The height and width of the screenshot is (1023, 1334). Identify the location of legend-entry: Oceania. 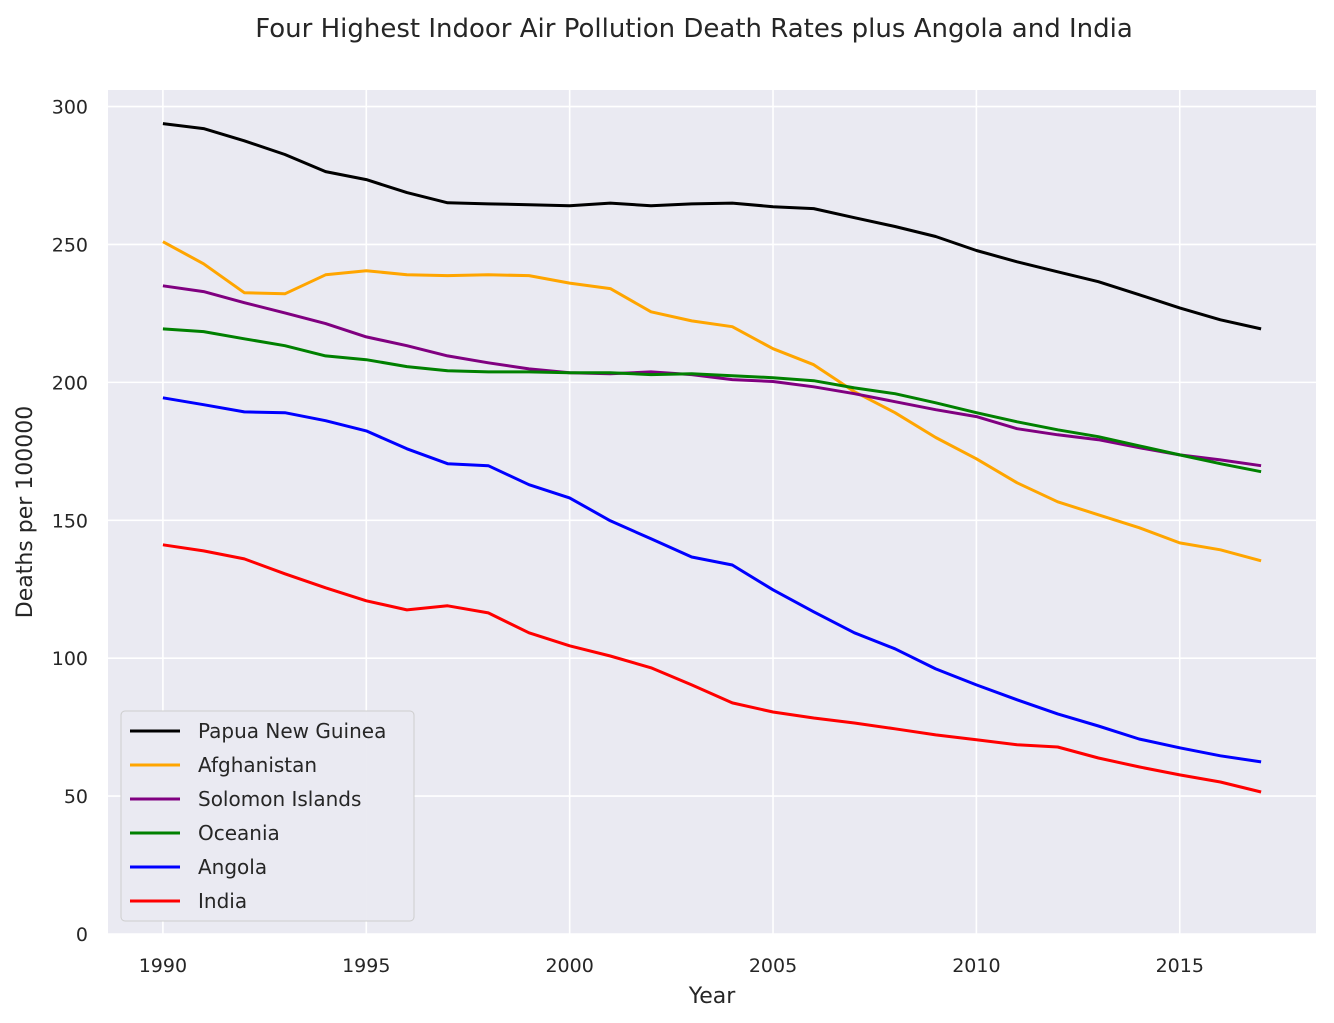
(239, 833).